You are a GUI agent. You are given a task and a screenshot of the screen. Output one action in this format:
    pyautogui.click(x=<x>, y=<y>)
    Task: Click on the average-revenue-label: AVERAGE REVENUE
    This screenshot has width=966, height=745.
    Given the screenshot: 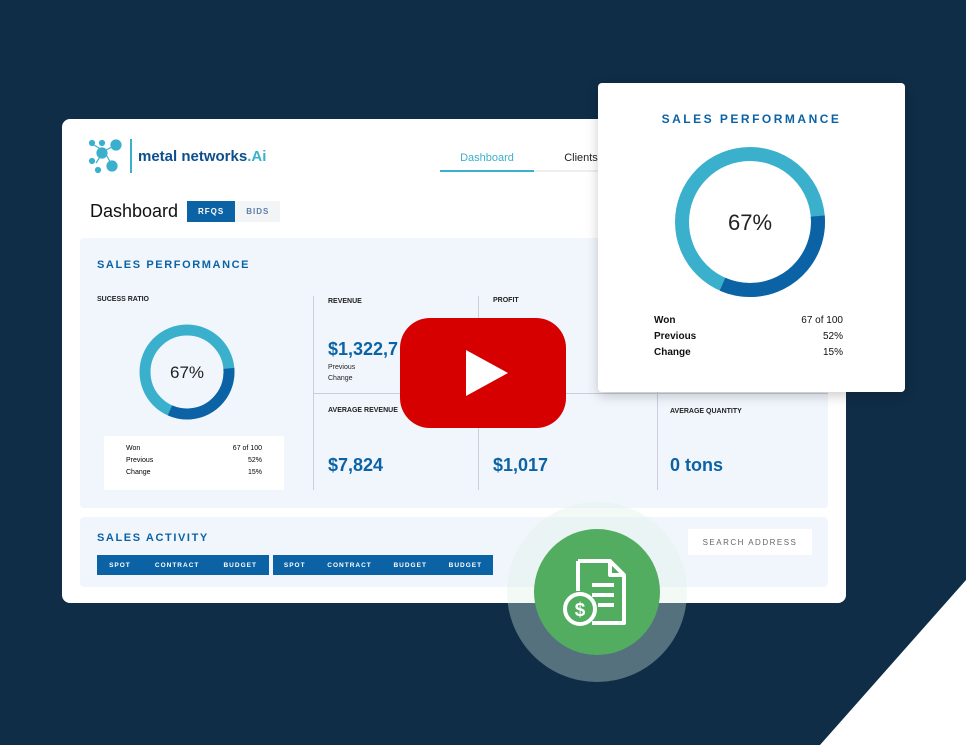 What is the action you would take?
    pyautogui.click(x=363, y=410)
    